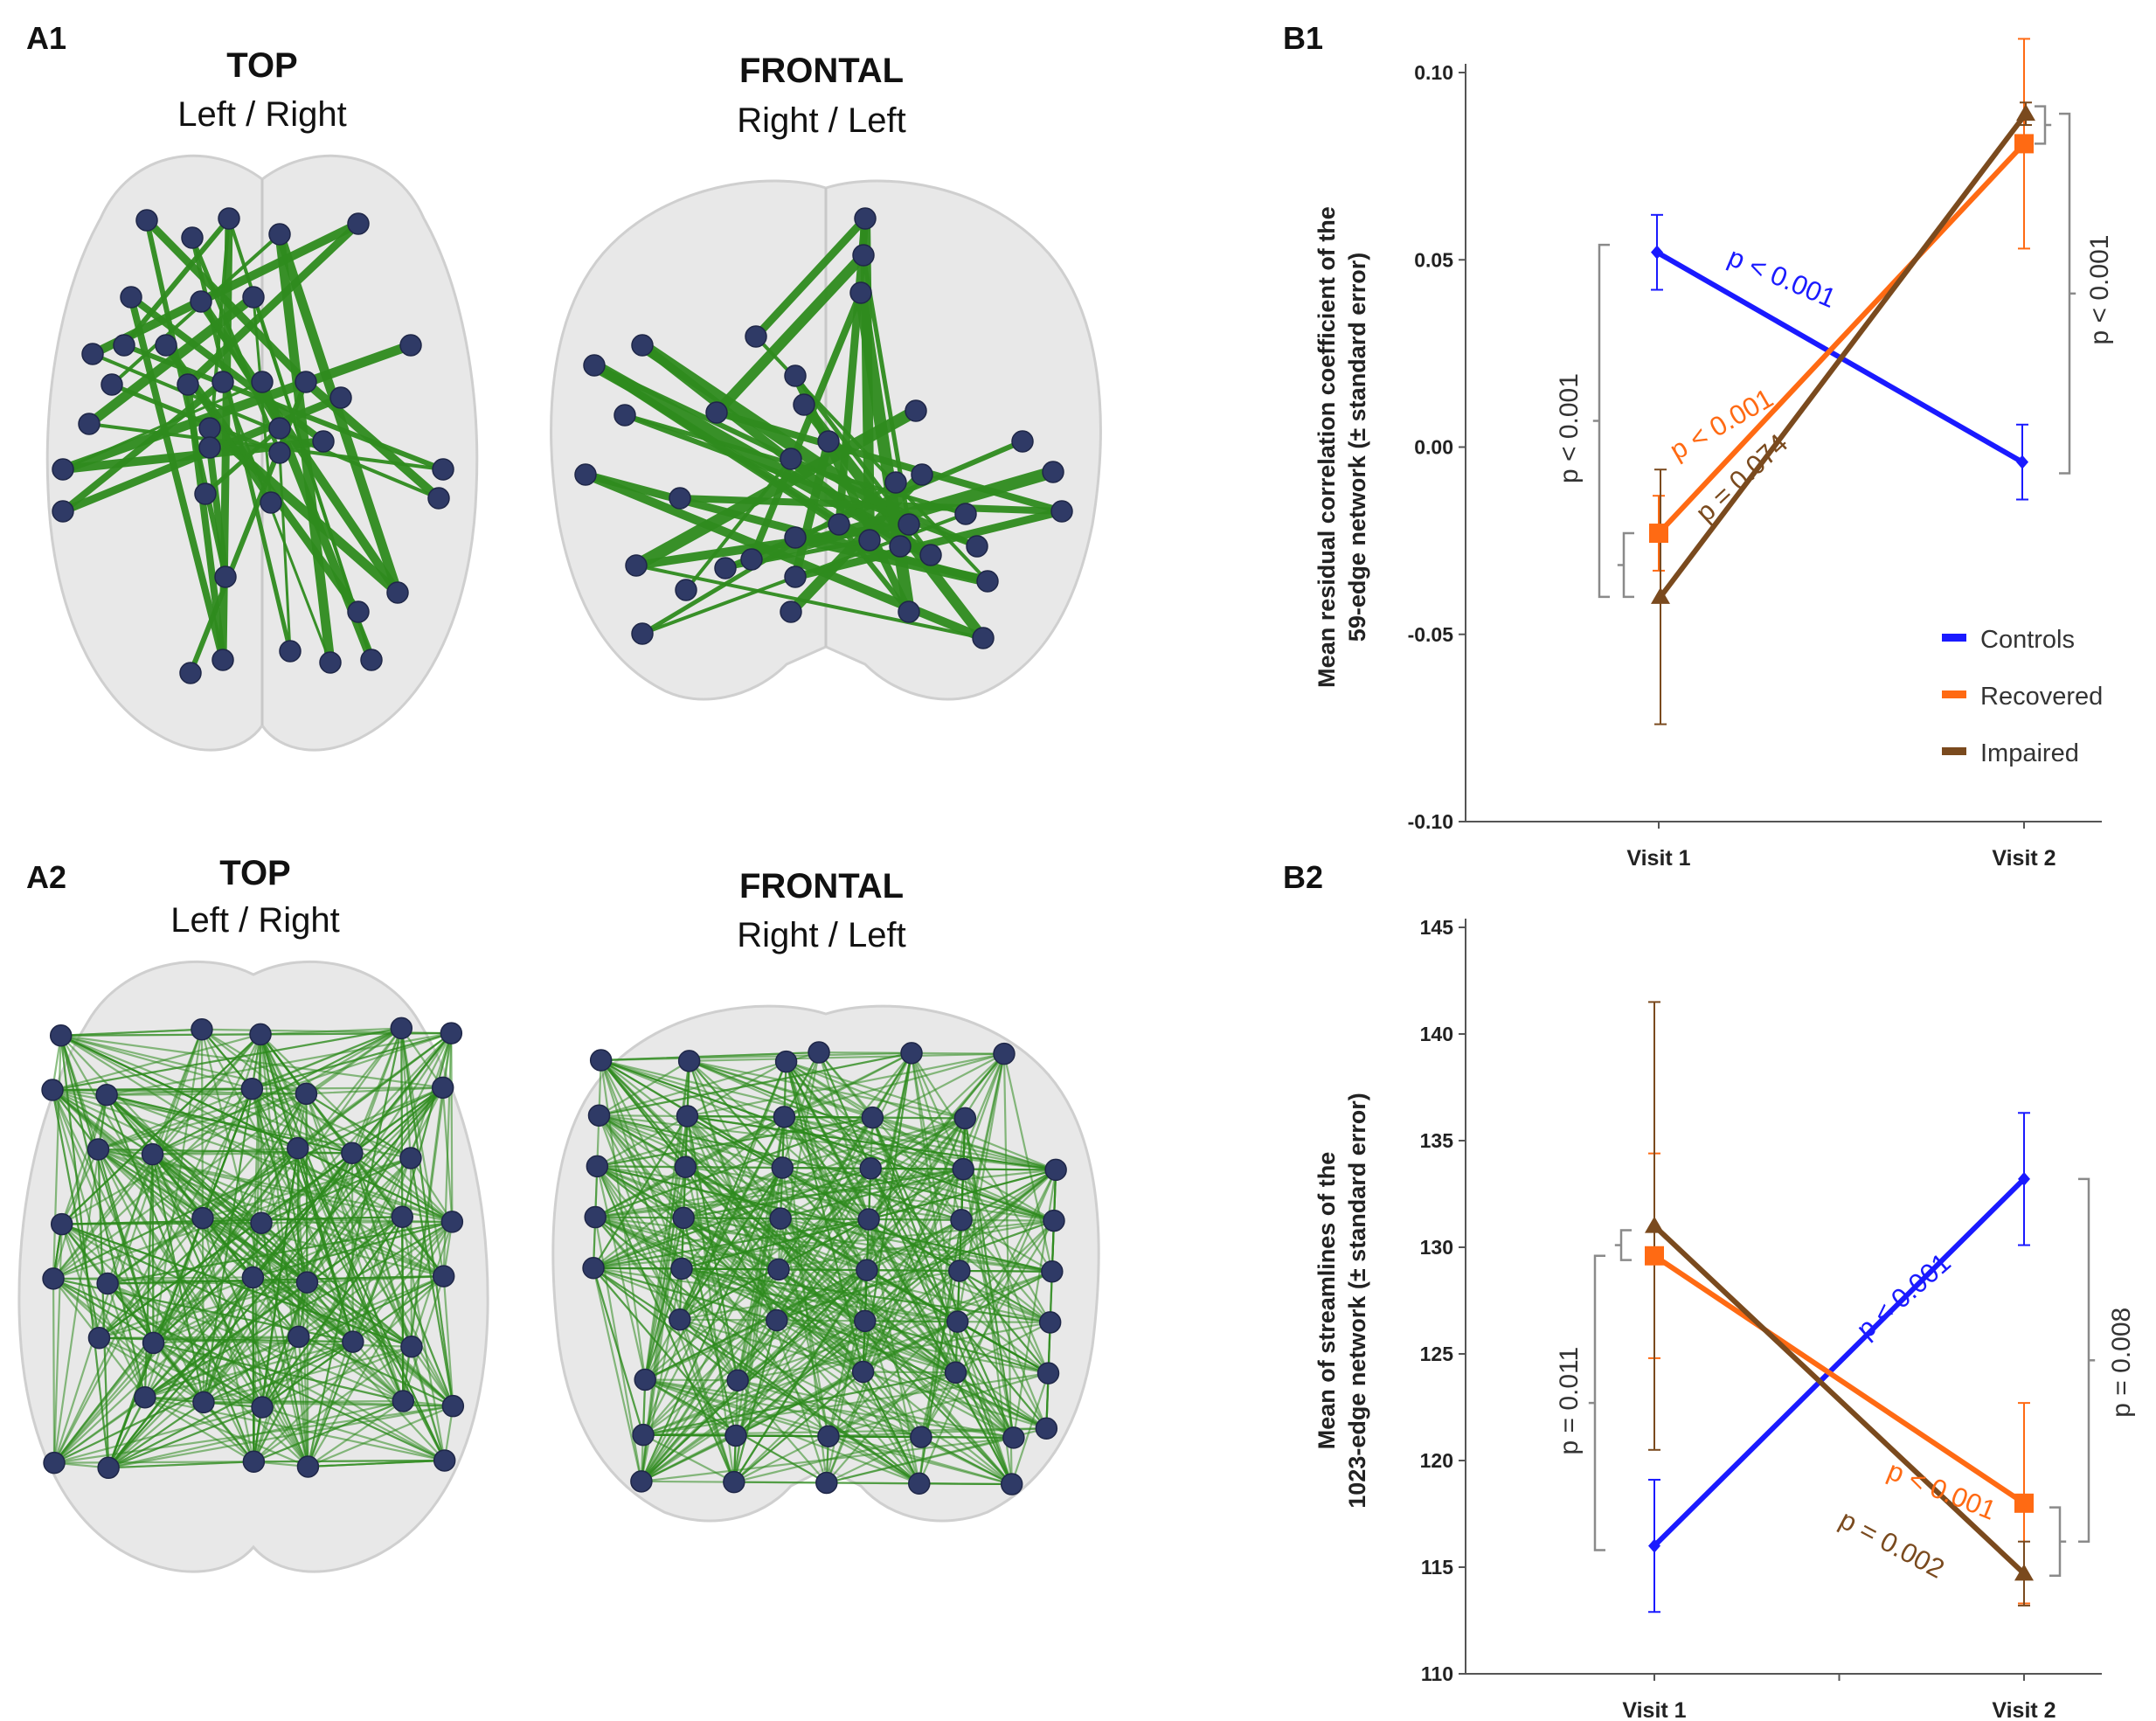 The width and height of the screenshot is (2156, 1721). What do you see at coordinates (1436, 1034) in the screenshot?
I see `y-tick-label: 140` at bounding box center [1436, 1034].